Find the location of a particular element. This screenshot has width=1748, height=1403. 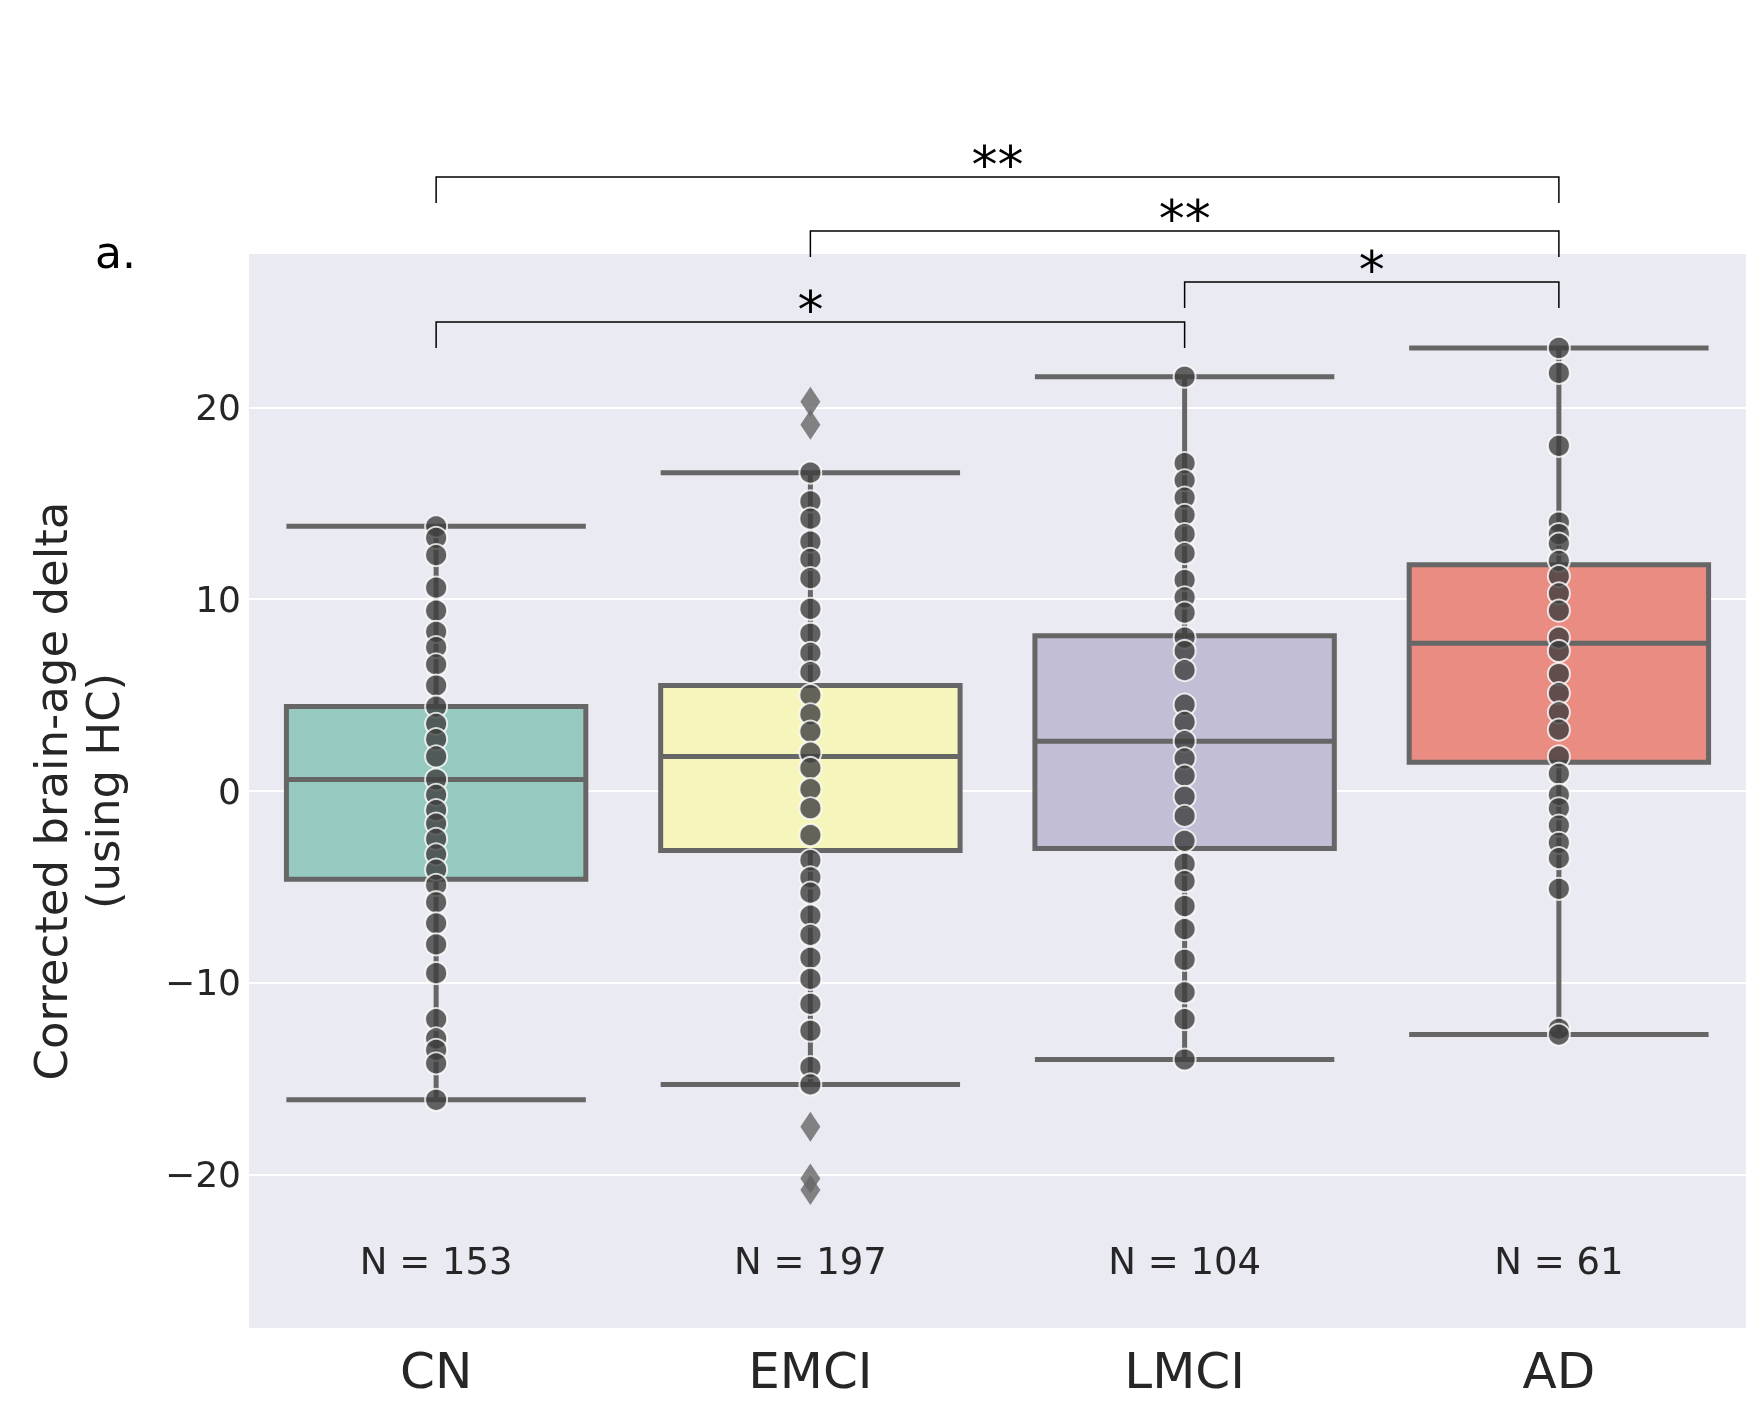

y-tick-label: 20 is located at coordinates (218, 407).